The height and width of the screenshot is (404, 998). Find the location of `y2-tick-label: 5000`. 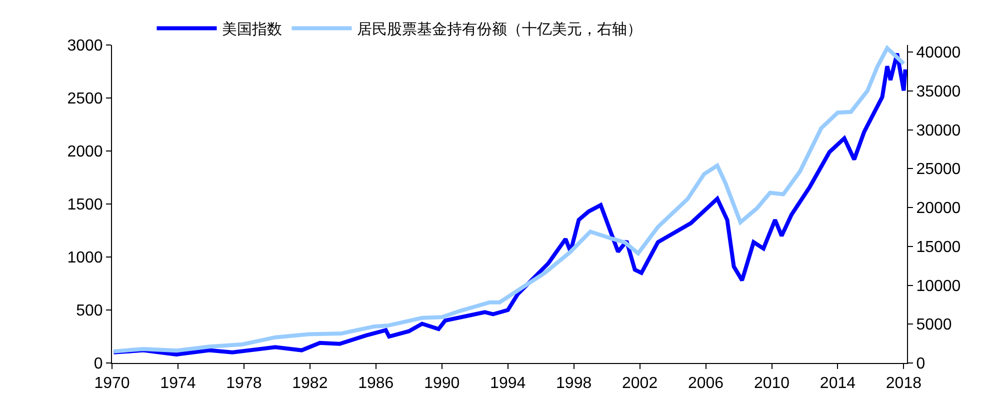

y2-tick-label: 5000 is located at coordinates (934, 325).